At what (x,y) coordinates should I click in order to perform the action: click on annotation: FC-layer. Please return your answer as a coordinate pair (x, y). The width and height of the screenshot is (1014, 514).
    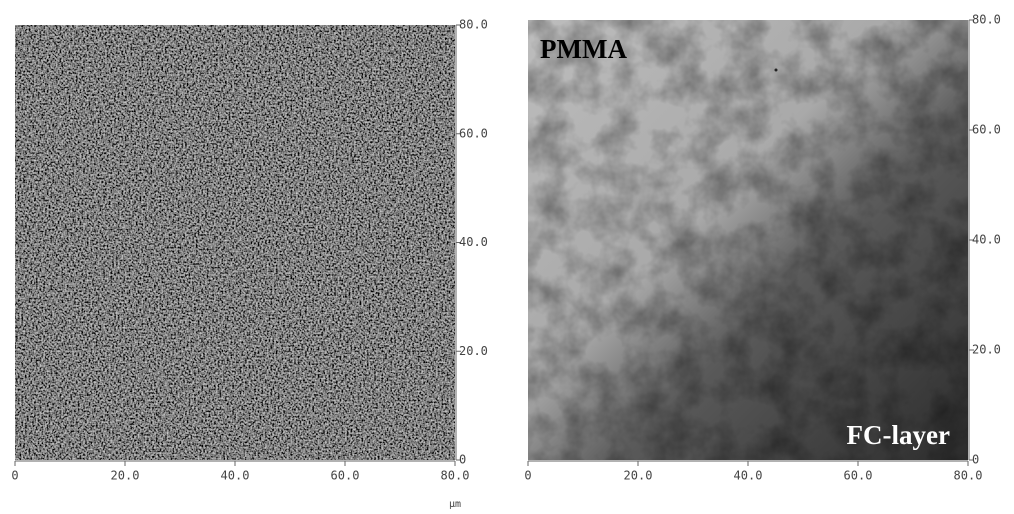
    Looking at the image, I should click on (898, 435).